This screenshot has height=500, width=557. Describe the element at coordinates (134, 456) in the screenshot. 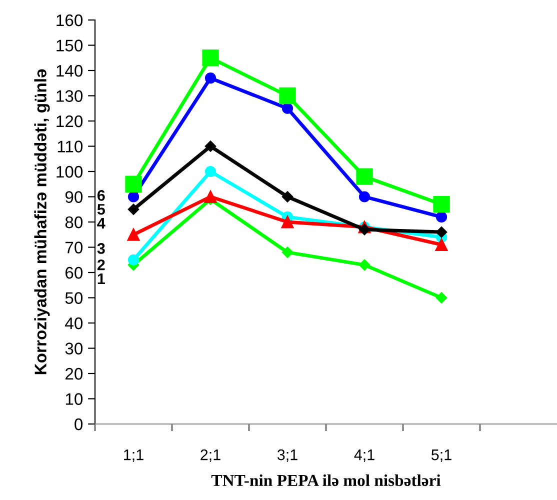

I see `x-tick-label: 1;1` at that location.